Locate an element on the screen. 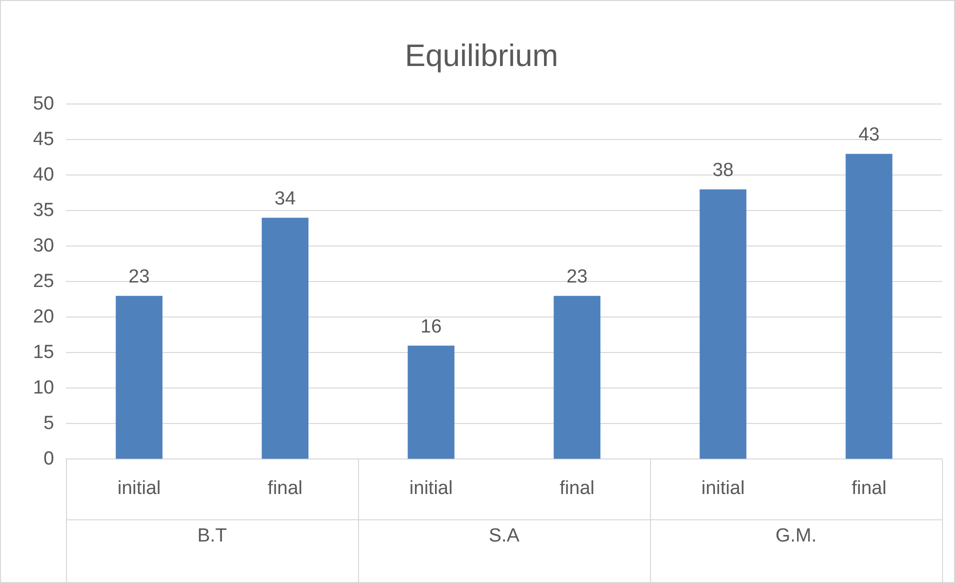 Image resolution: width=955 pixels, height=583 pixels. data-label: 16 is located at coordinates (431, 327).